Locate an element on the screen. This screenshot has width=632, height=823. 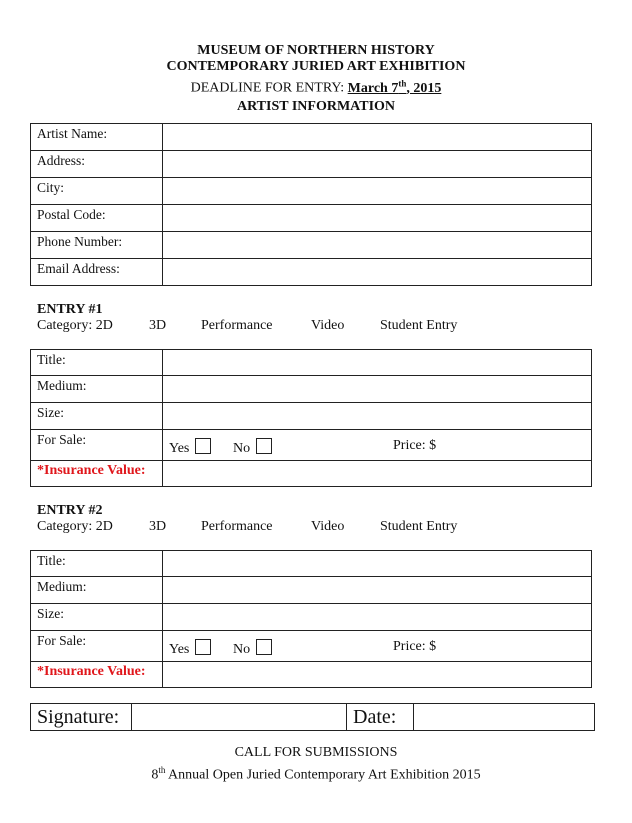
artist-row: City: is located at coordinates (311, 191).